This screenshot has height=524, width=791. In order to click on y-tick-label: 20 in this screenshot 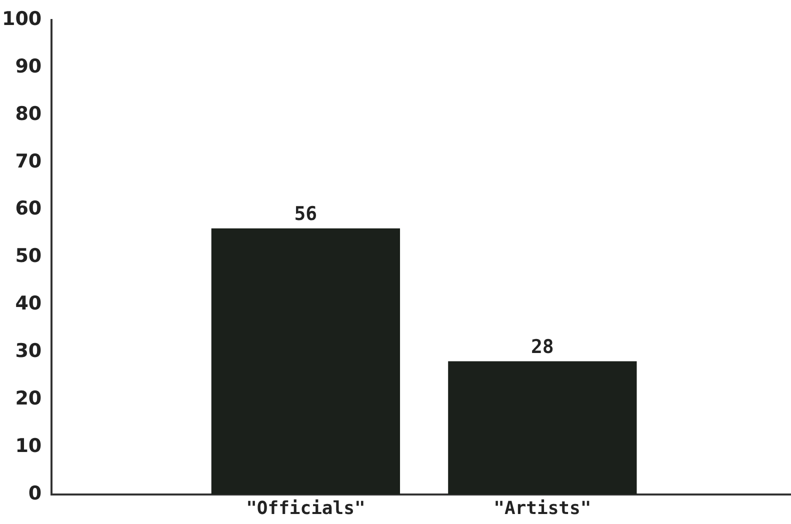, I will do `click(28, 398)`.